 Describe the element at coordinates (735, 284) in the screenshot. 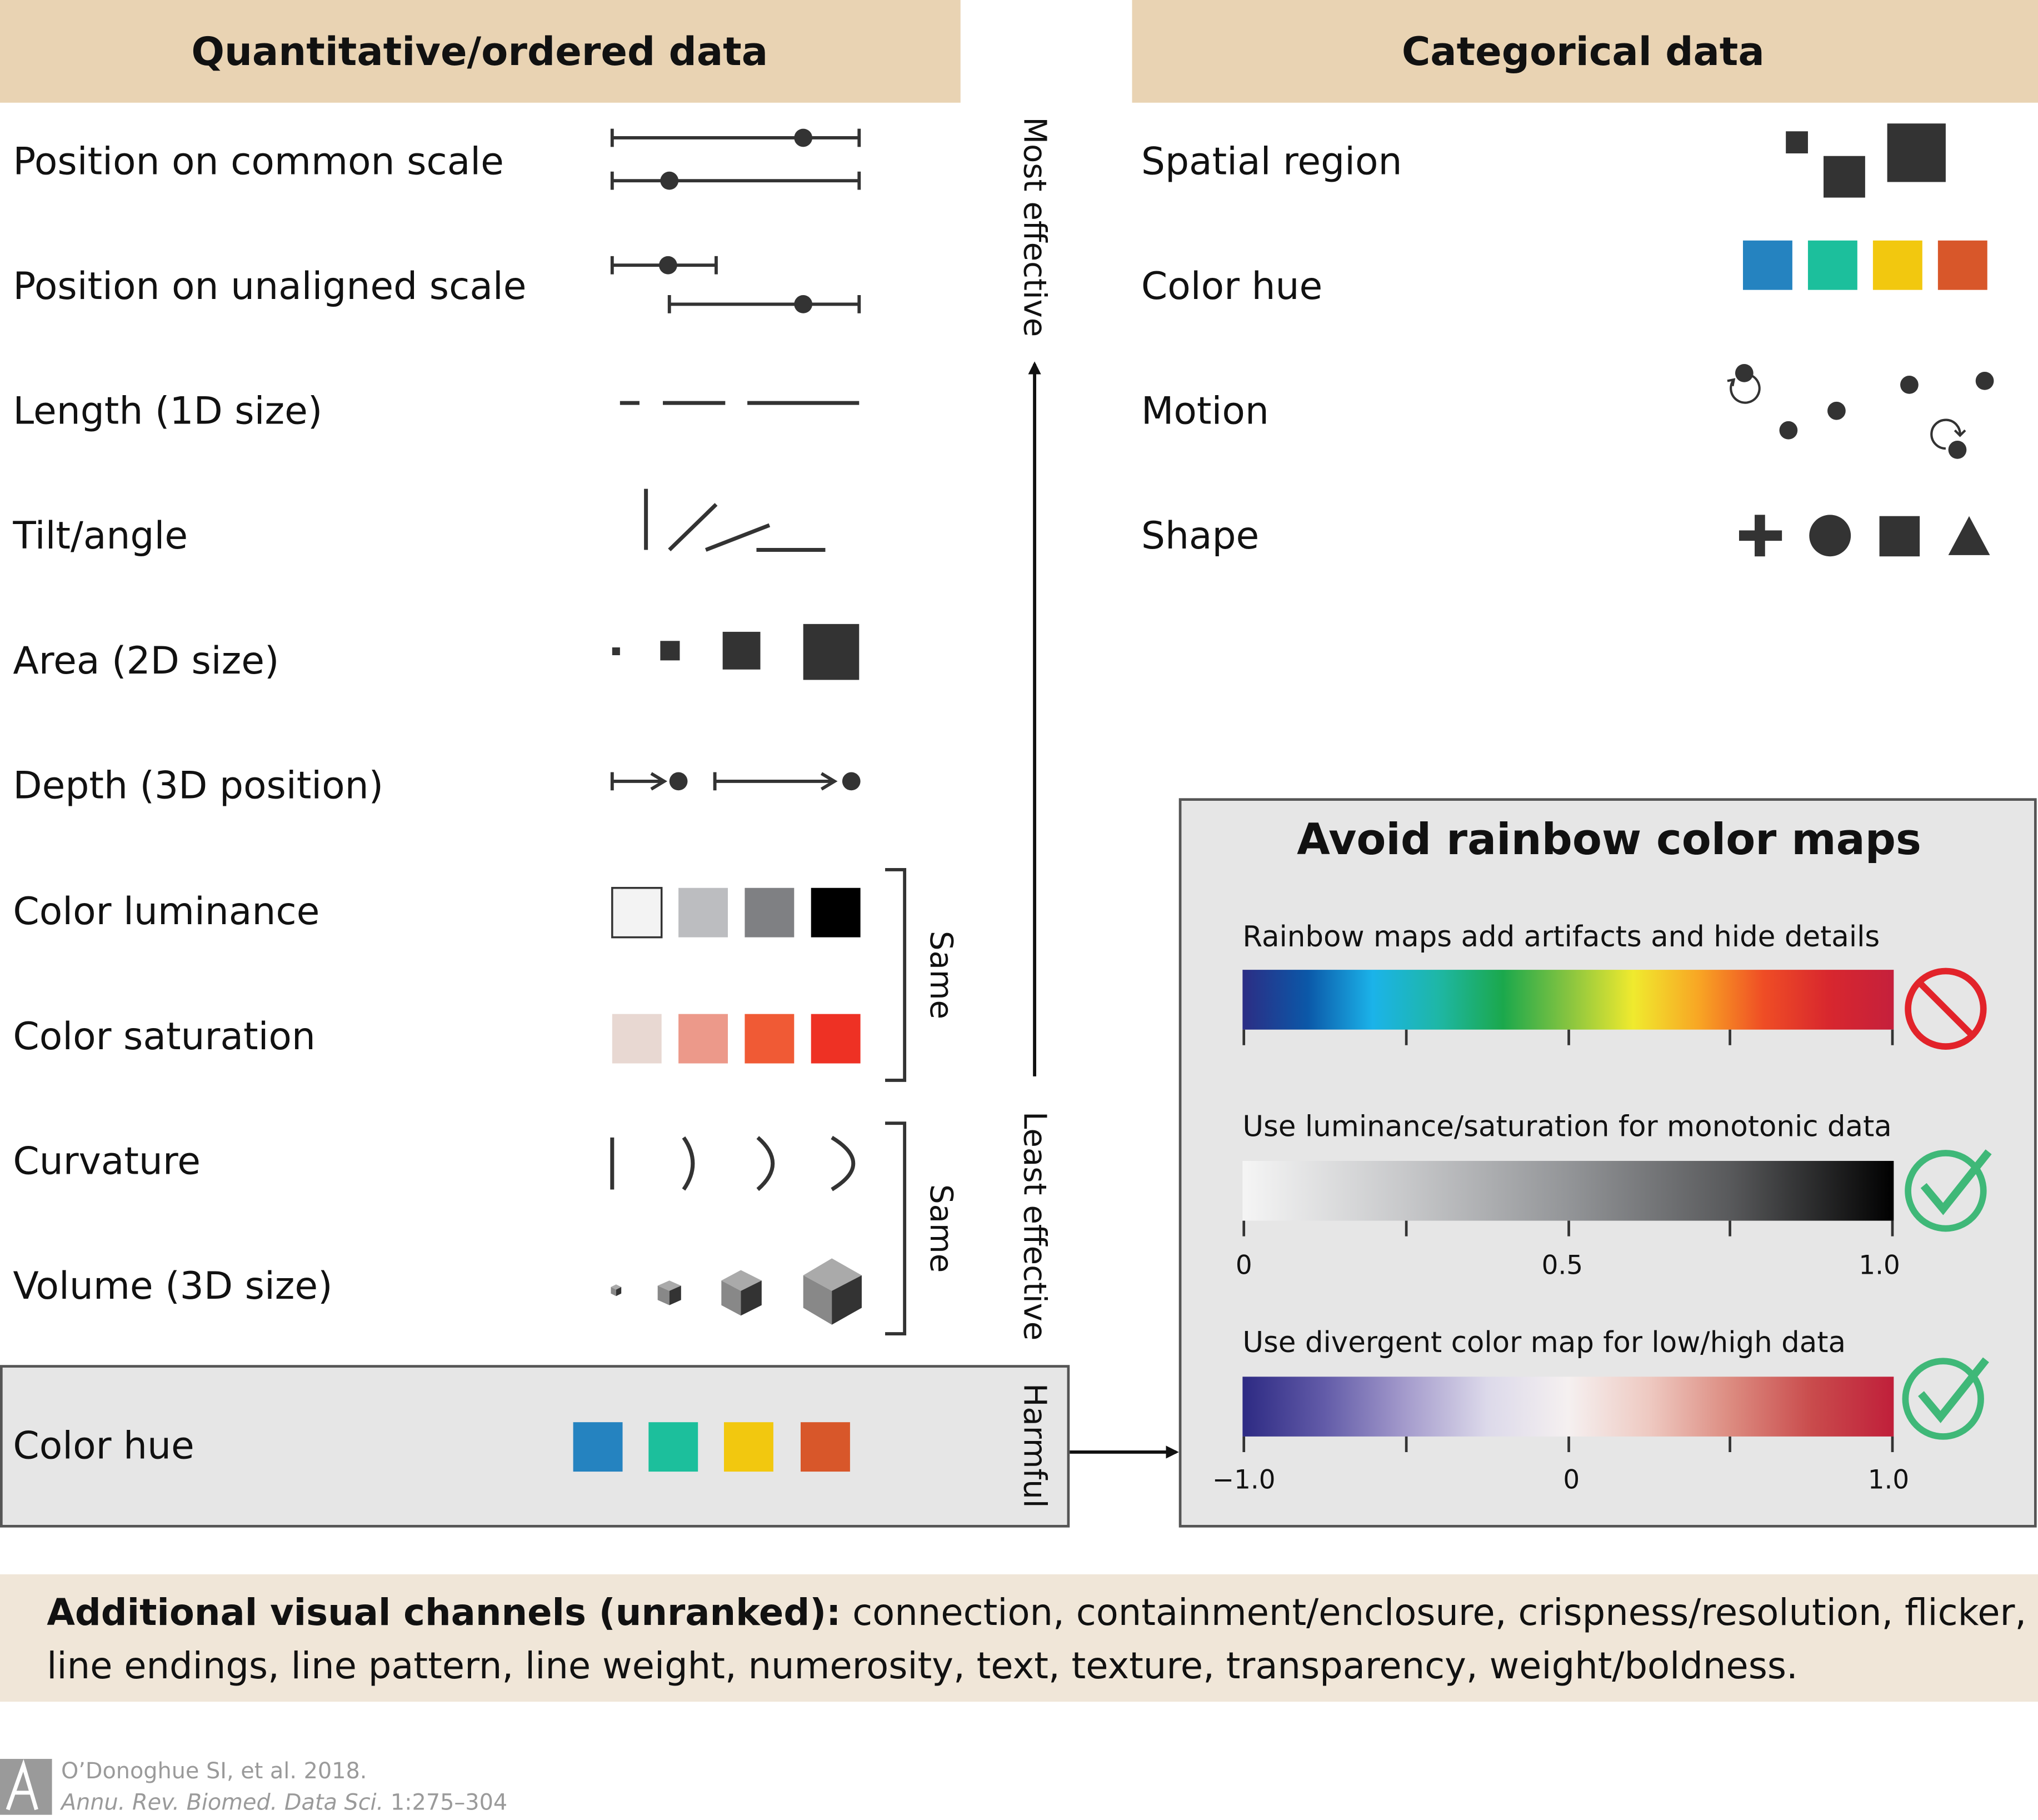

I see `position-unaligned-glyph` at that location.